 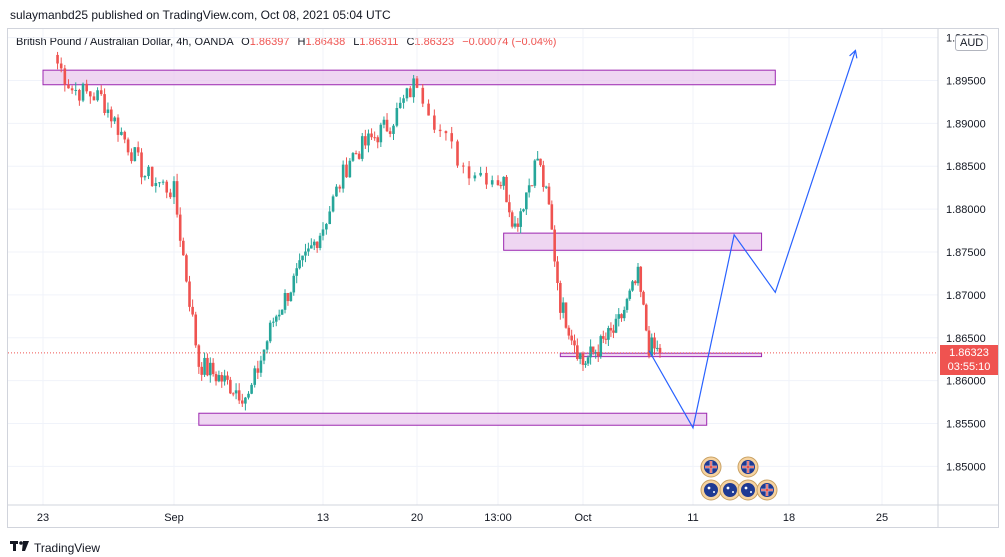 What do you see at coordinates (966, 339) in the screenshot?
I see `y-tick-label: 1.86500` at bounding box center [966, 339].